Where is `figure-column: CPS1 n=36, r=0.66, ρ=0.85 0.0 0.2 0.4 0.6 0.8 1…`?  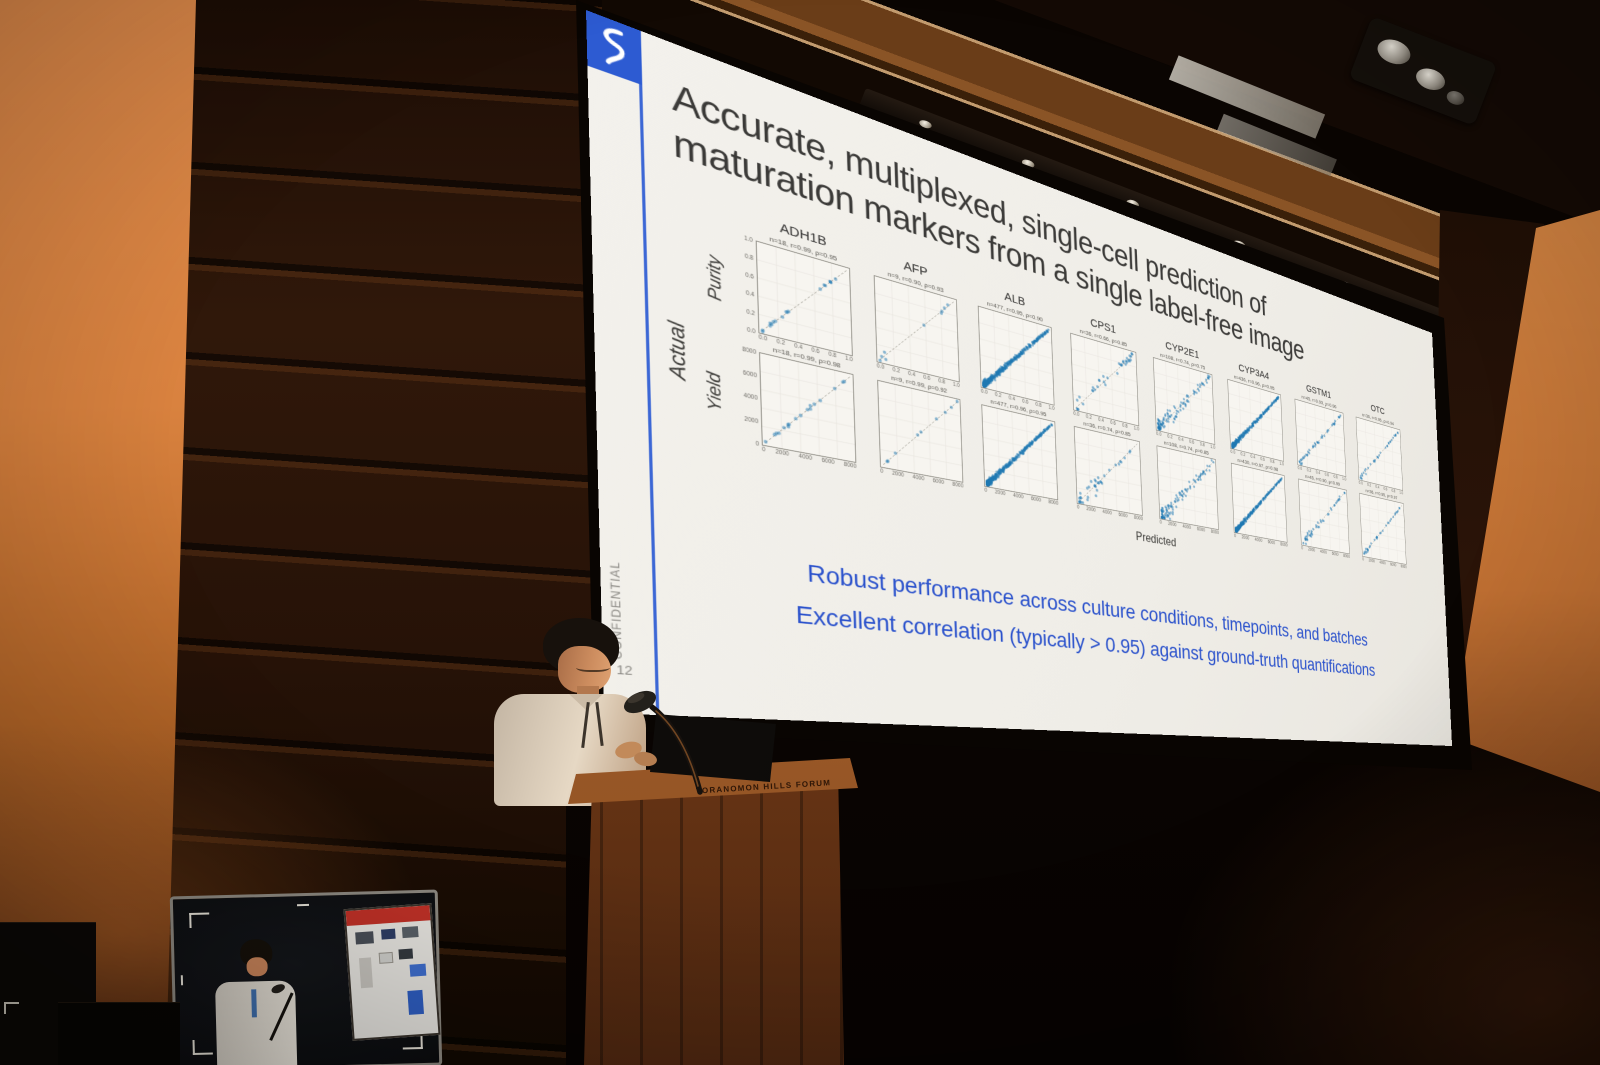 figure-column: CPS1 n=36, r=0.66, ρ=0.85 0.0 0.2 0.4 0.6 0.8 1… is located at coordinates (1106, 416).